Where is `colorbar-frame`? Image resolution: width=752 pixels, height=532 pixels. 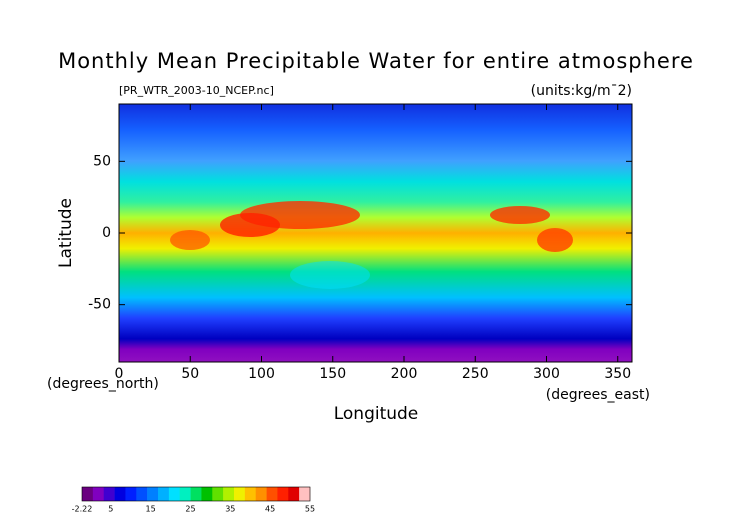
colorbar-frame is located at coordinates (196, 494).